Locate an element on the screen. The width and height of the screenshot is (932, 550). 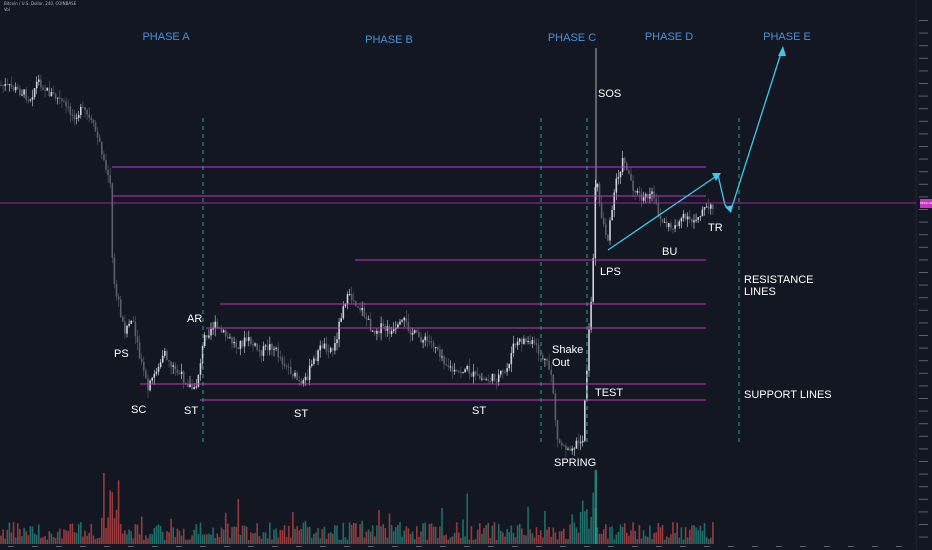
event-shake-out-2: Out is located at coordinates (561, 363).